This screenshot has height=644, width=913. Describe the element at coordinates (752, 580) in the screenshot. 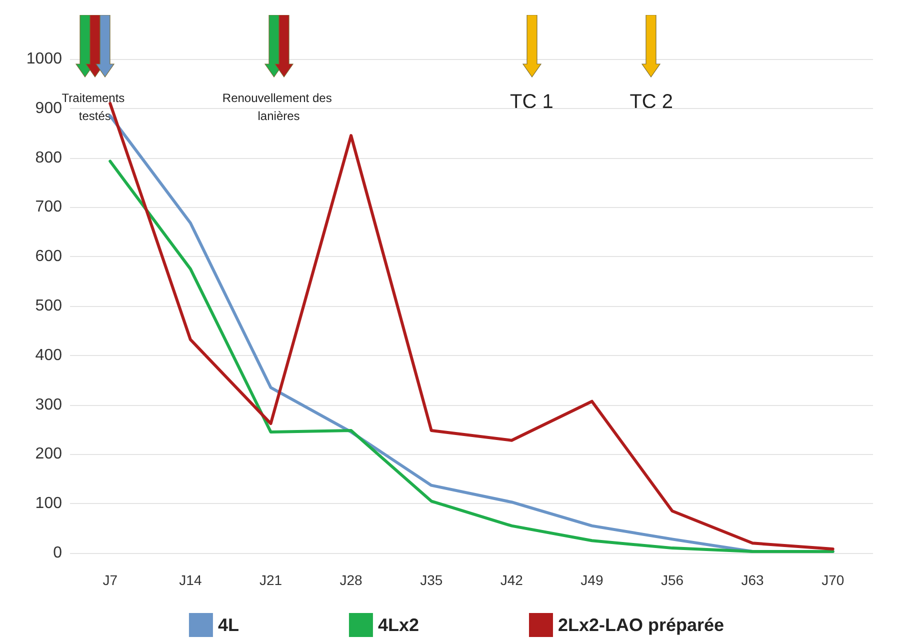

I see `x-tick-label: J63` at that location.